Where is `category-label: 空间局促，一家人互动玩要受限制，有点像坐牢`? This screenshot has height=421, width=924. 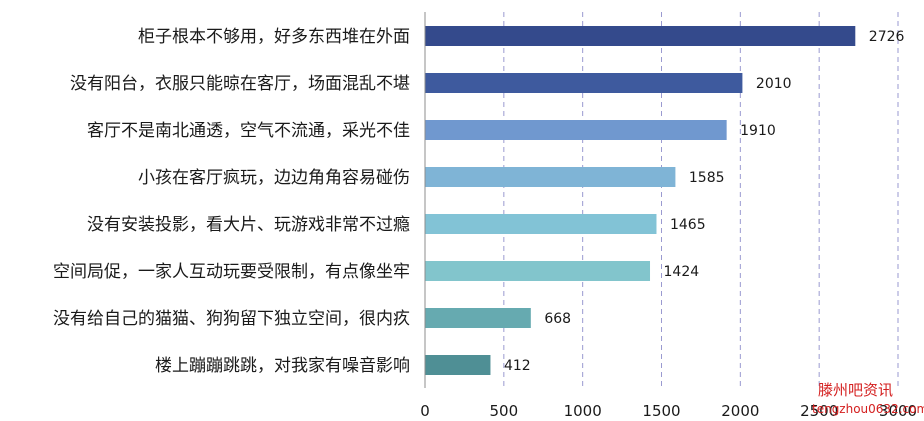
category-label: 空间局促，一家人互动玩要受限制，有点像坐牢 is located at coordinates (231, 272).